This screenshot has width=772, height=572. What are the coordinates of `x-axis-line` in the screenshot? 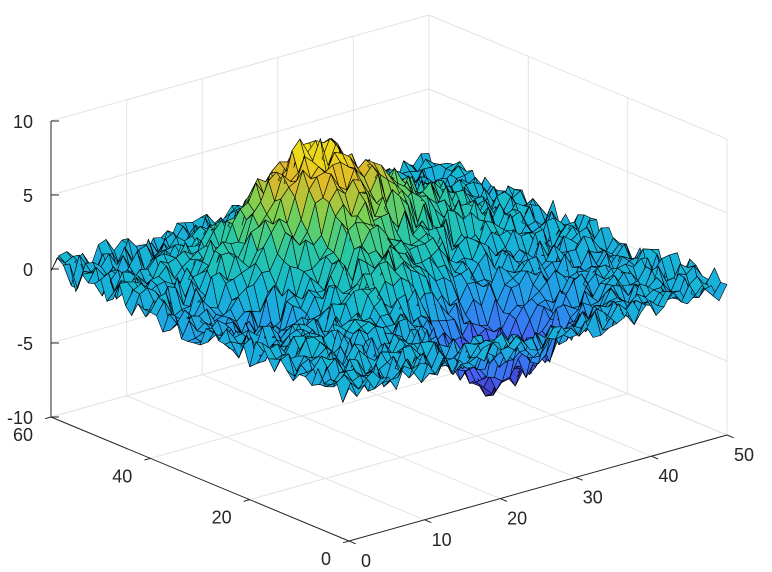 It's located at (538, 488).